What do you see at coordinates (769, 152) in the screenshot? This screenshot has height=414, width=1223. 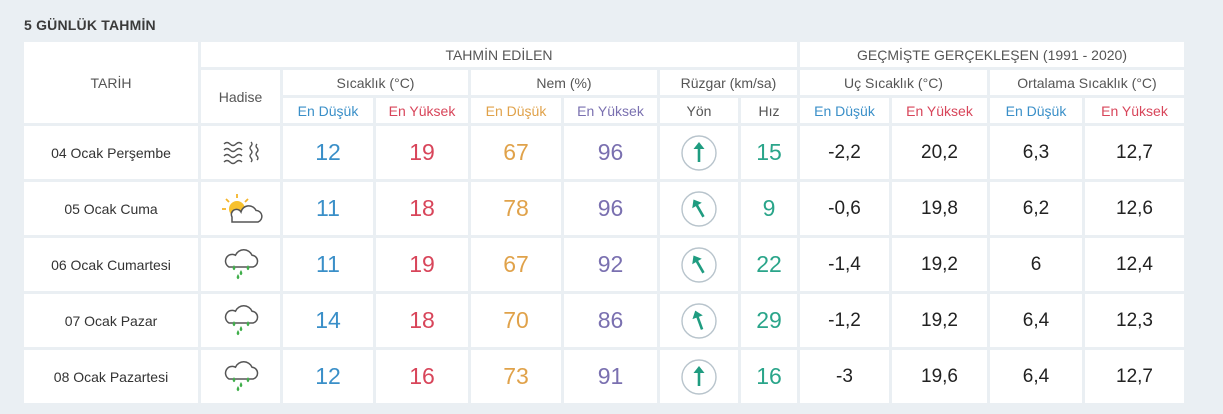 I see `wind-speed-cell: 15` at bounding box center [769, 152].